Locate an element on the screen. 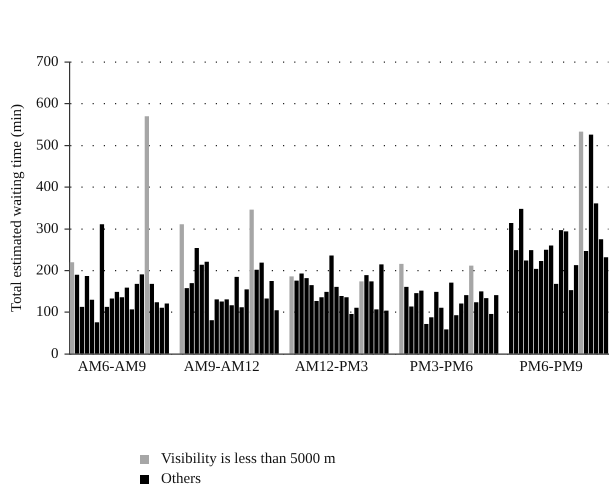 This screenshot has height=484, width=610. y-tick-label: 100 is located at coordinates (47, 312).